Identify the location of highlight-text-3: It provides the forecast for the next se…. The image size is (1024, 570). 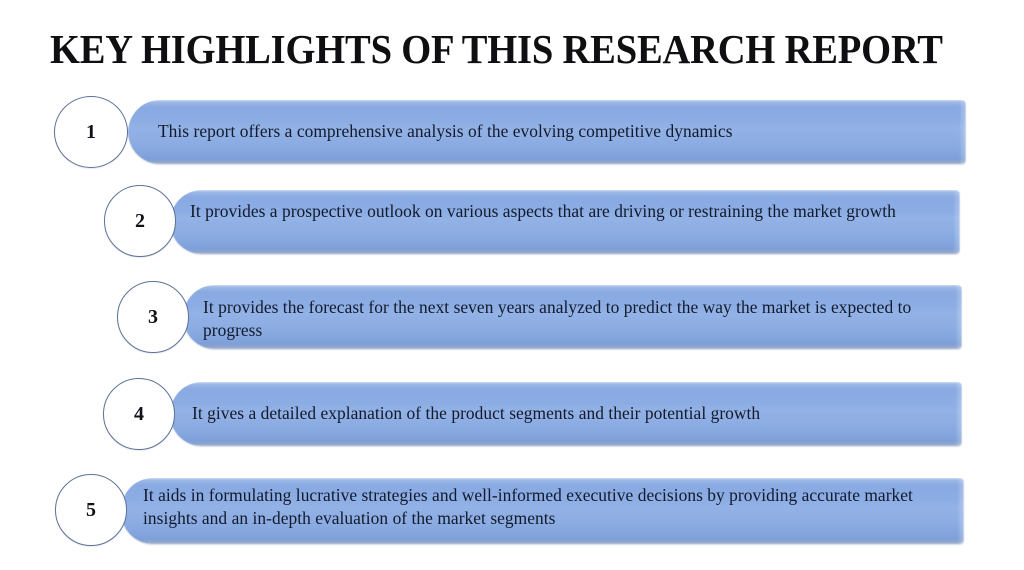
(557, 318).